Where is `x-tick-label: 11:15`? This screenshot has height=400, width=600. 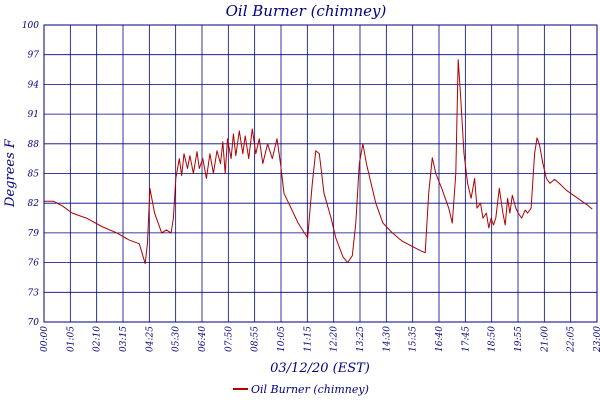
x-tick-label: 11:15 is located at coordinates (308, 339).